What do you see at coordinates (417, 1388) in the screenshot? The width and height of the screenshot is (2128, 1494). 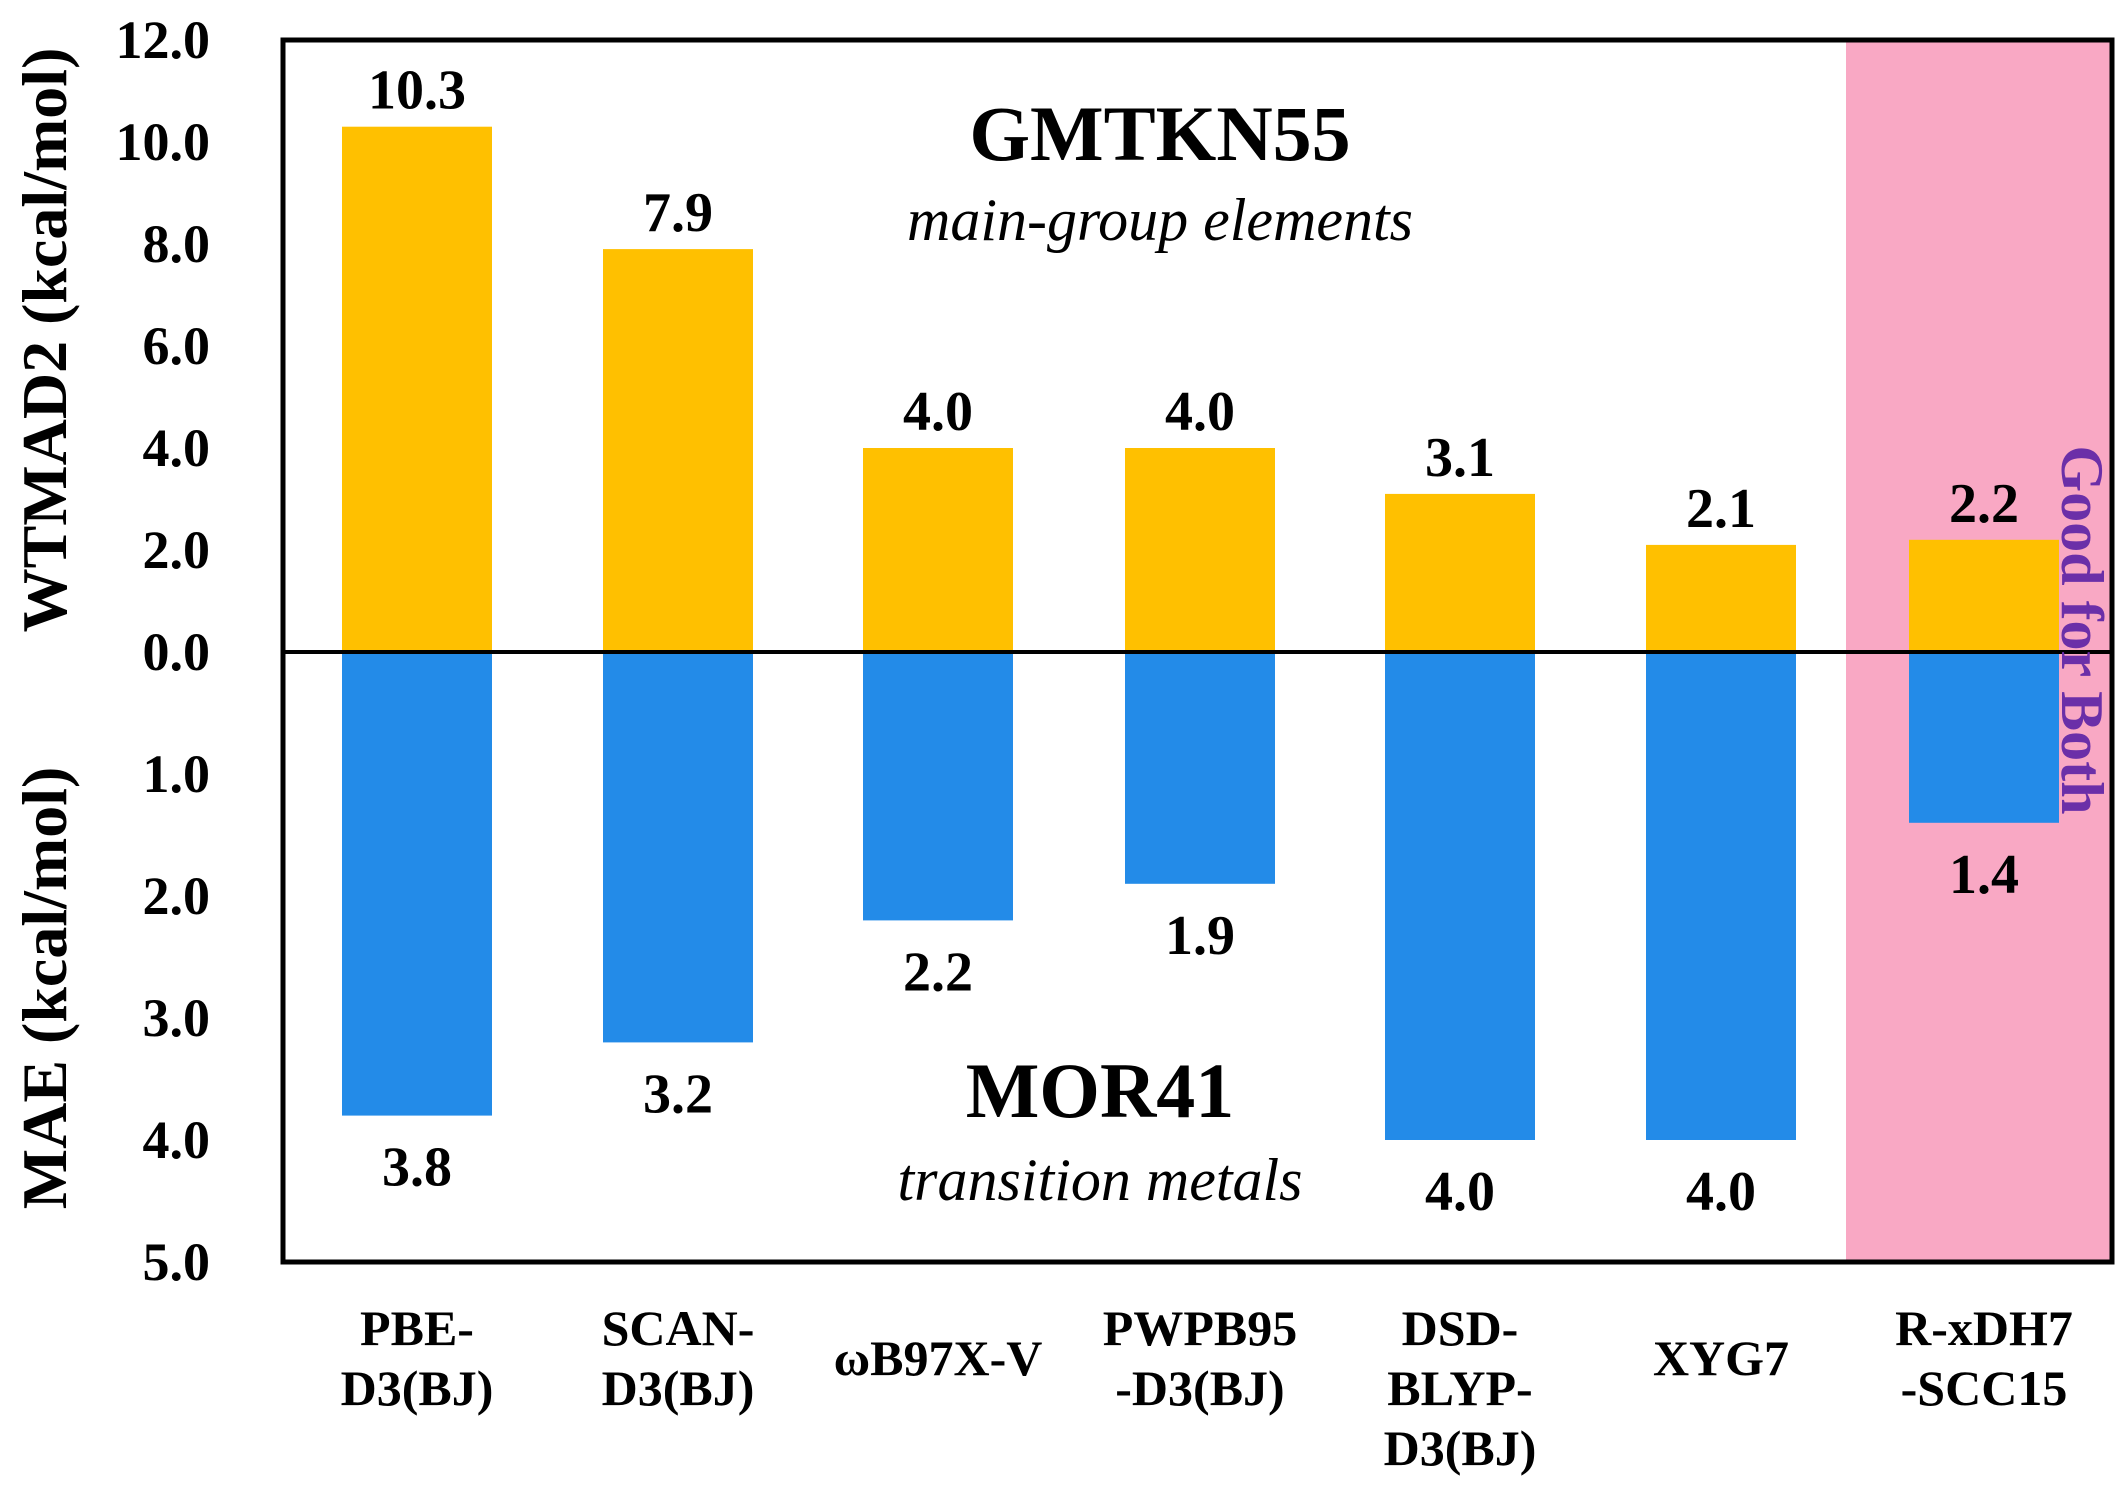 I see `category-label-0-1: D3(BJ)` at bounding box center [417, 1388].